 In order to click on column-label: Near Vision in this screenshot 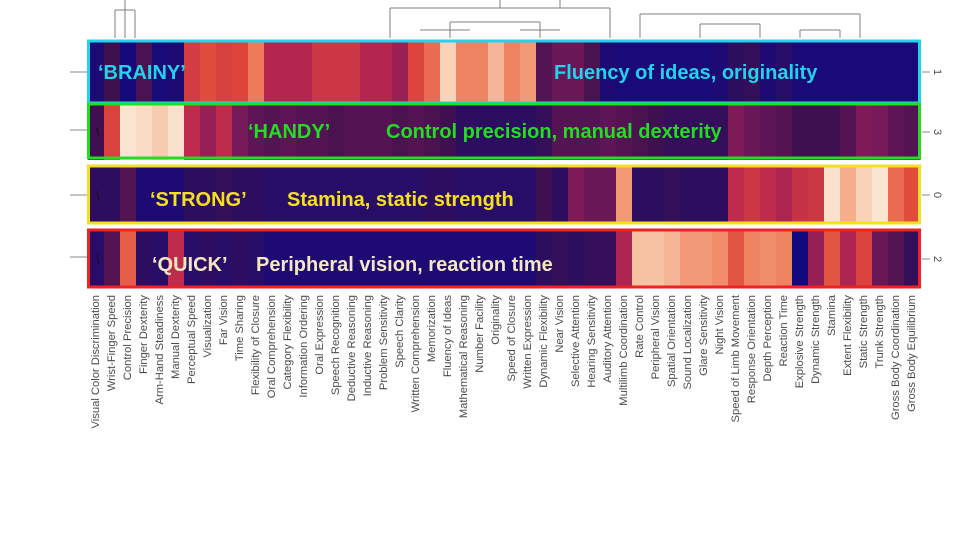, I will do `click(560, 324)`.